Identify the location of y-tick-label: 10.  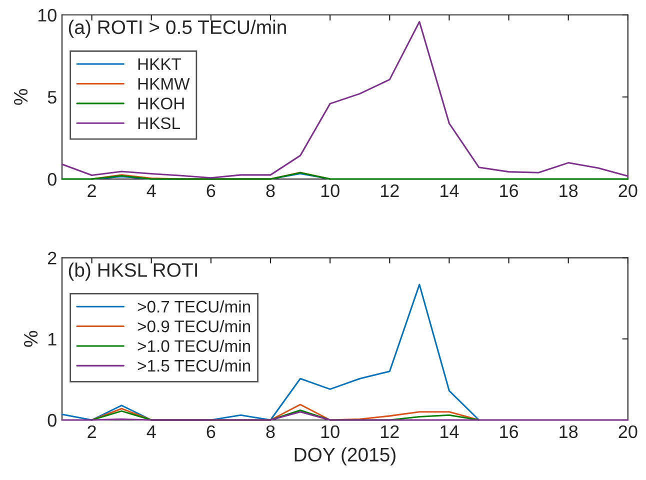
(47, 15).